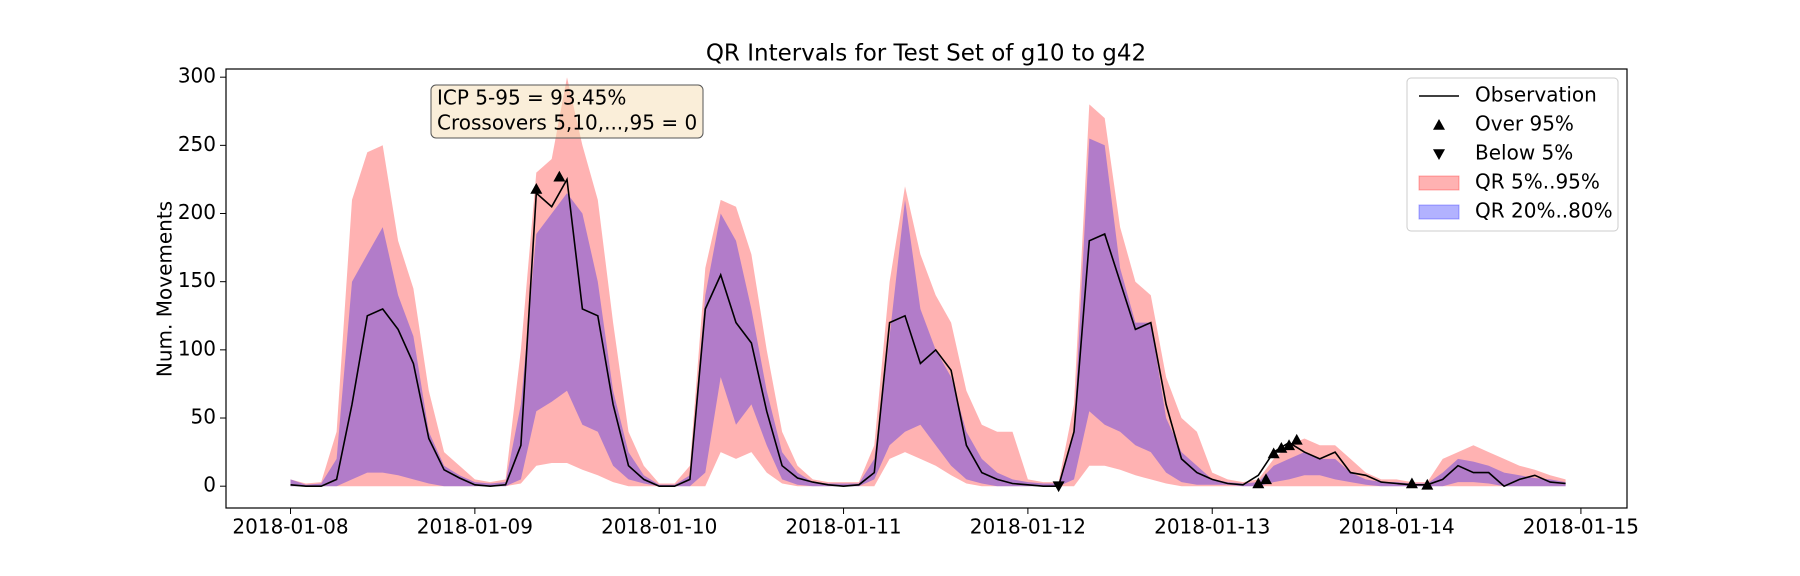 The height and width of the screenshot is (576, 1800). Describe the element at coordinates (567, 123) in the screenshot. I see `annotation-text: Crossovers 5,10,...,95 = 0` at that location.